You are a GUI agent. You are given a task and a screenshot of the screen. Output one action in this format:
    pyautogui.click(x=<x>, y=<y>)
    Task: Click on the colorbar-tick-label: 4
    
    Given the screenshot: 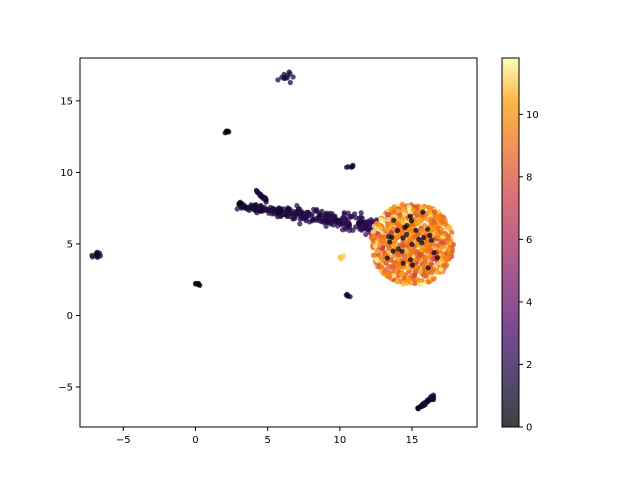 What is the action you would take?
    pyautogui.click(x=529, y=302)
    